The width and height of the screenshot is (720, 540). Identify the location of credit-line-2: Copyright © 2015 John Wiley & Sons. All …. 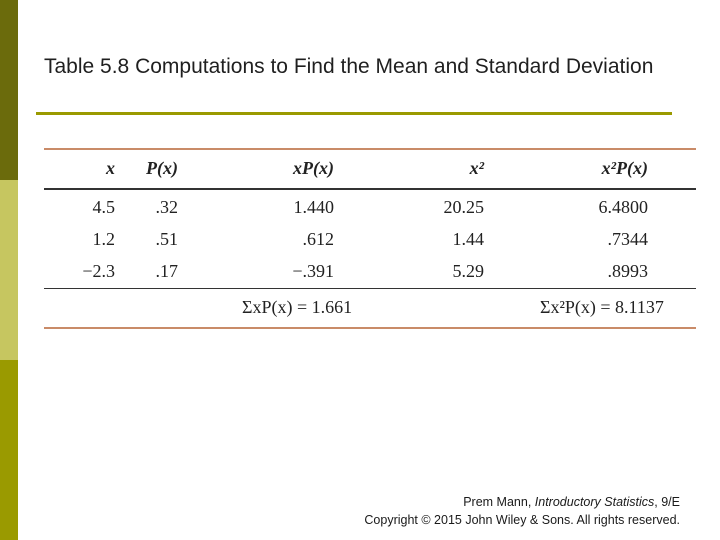
(522, 520).